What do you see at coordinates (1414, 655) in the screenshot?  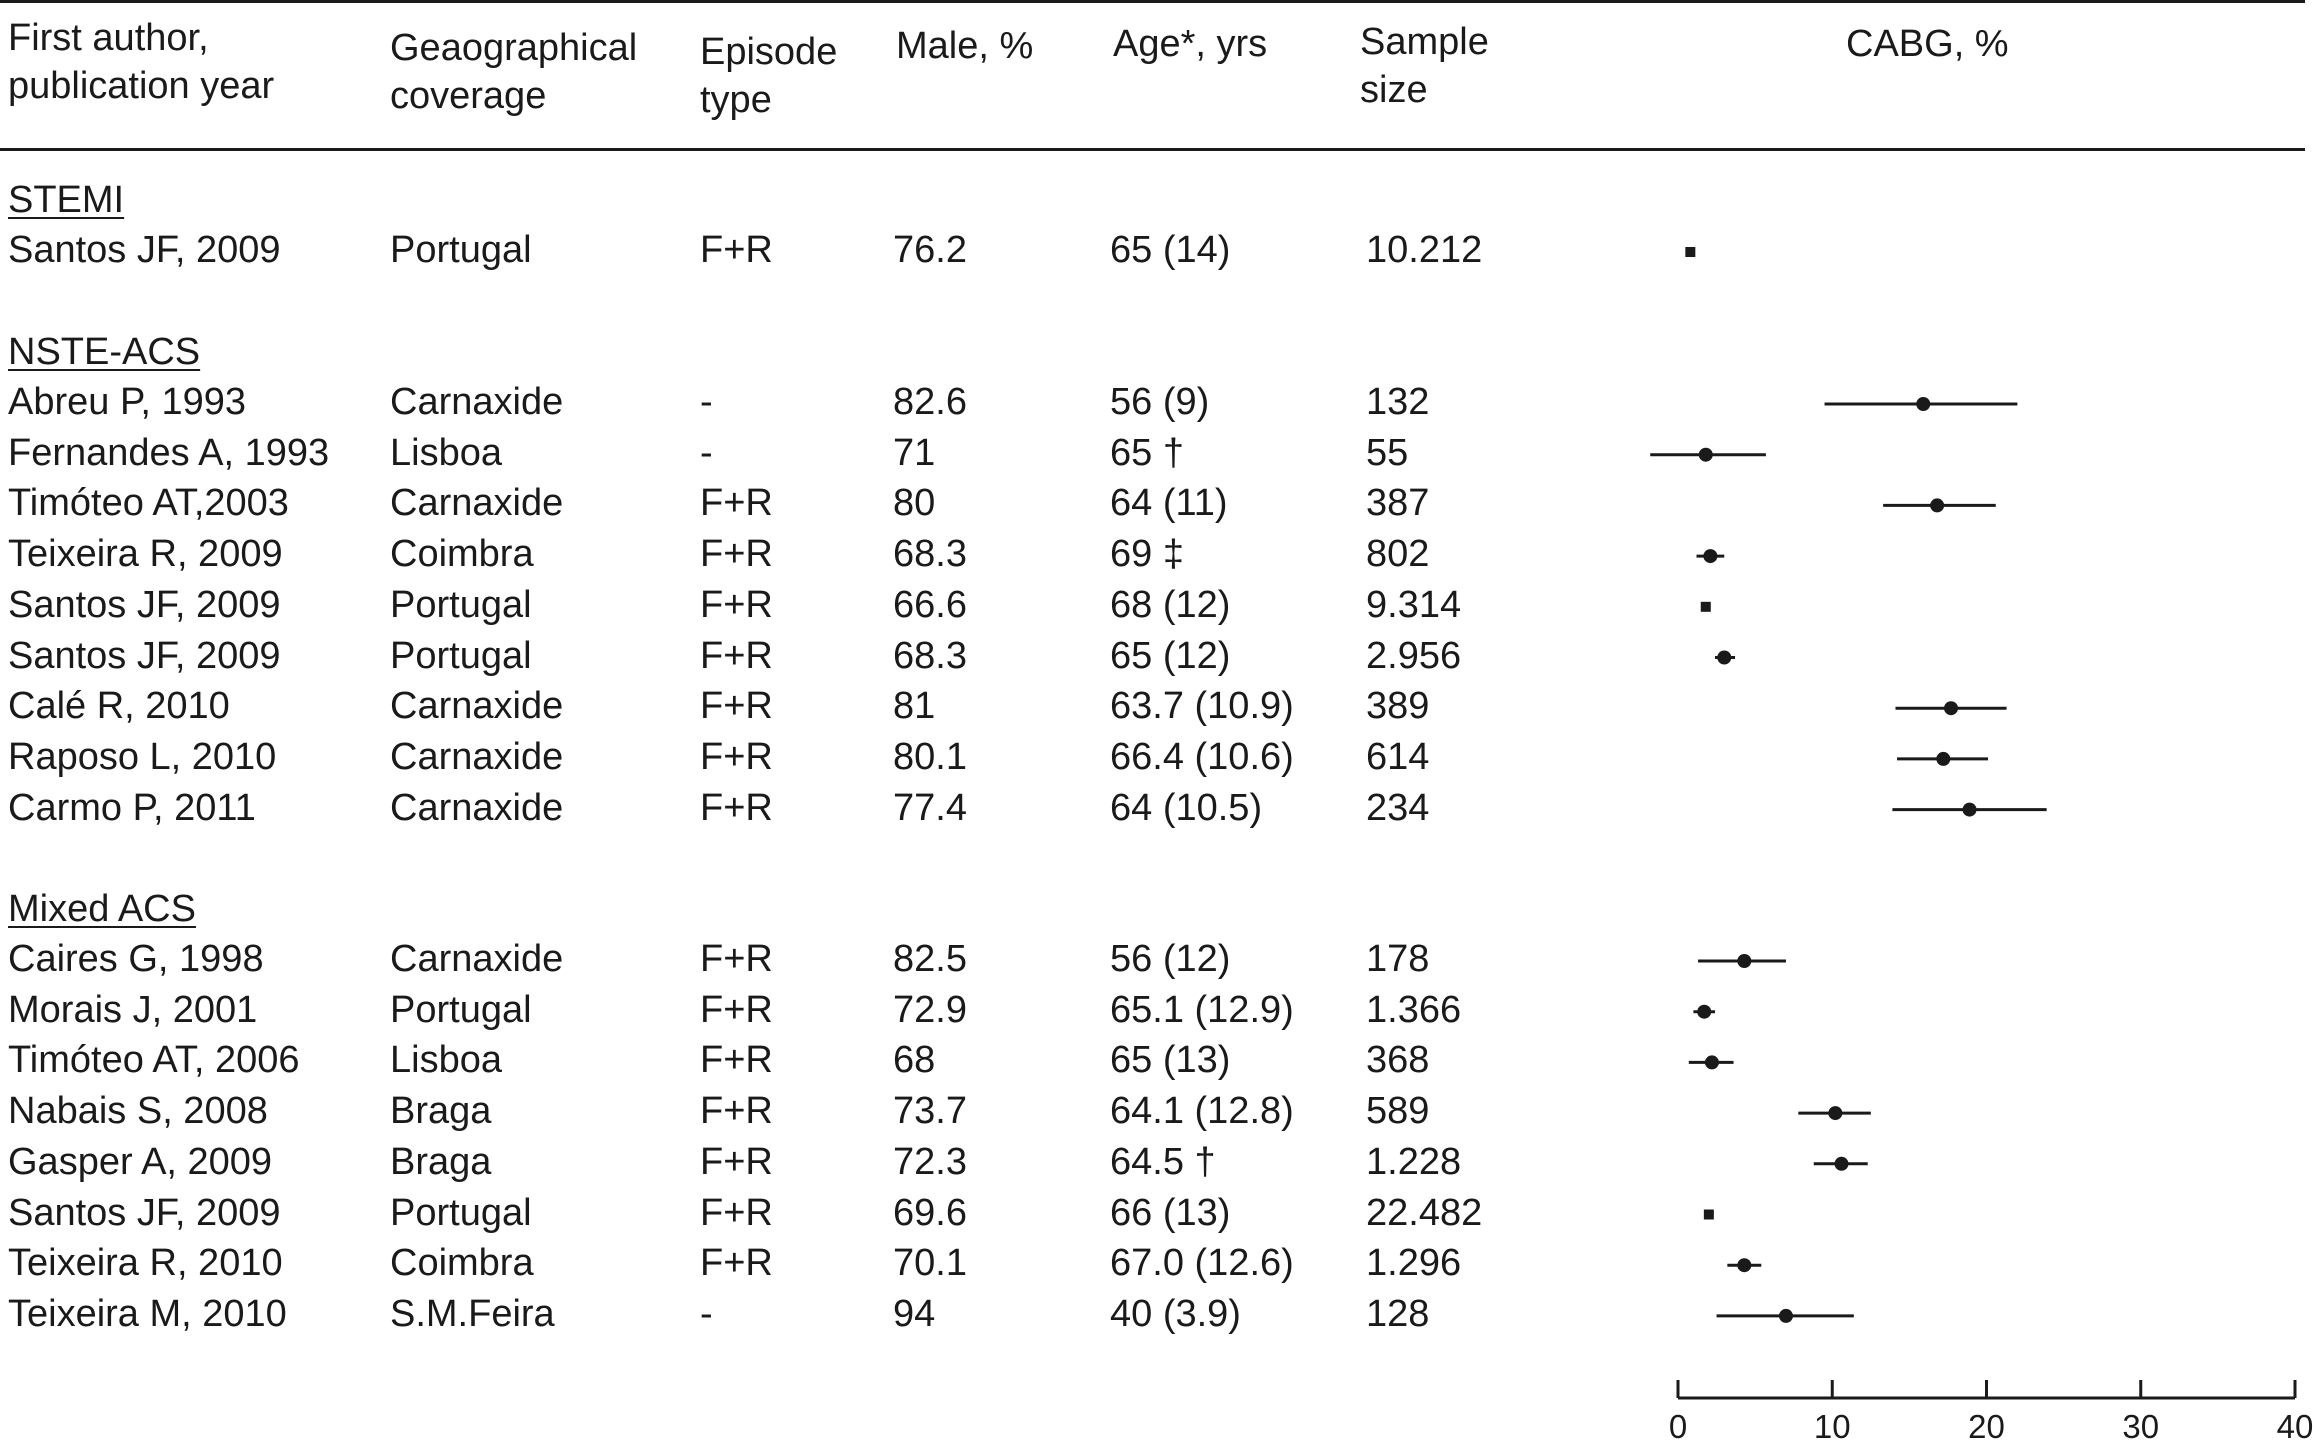 I see `cell-sample: 2.956` at bounding box center [1414, 655].